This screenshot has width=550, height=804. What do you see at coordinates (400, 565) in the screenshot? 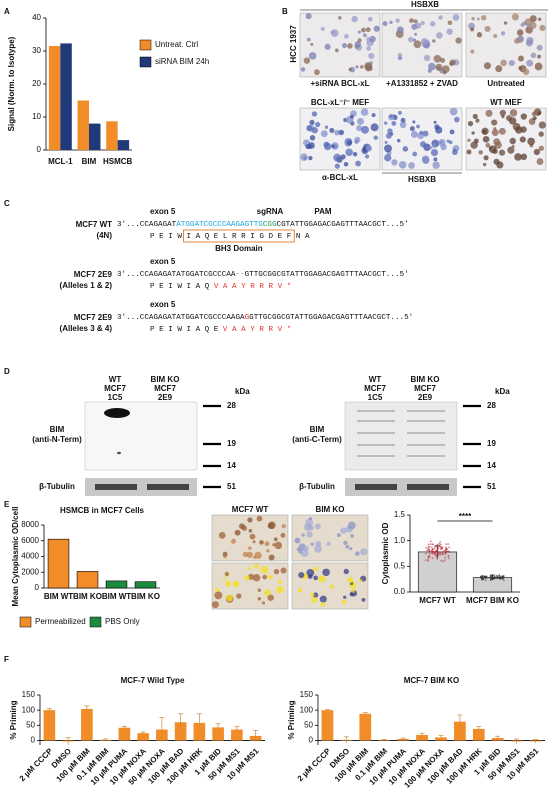
I see `y-tick-label: 0.5` at bounding box center [400, 565].